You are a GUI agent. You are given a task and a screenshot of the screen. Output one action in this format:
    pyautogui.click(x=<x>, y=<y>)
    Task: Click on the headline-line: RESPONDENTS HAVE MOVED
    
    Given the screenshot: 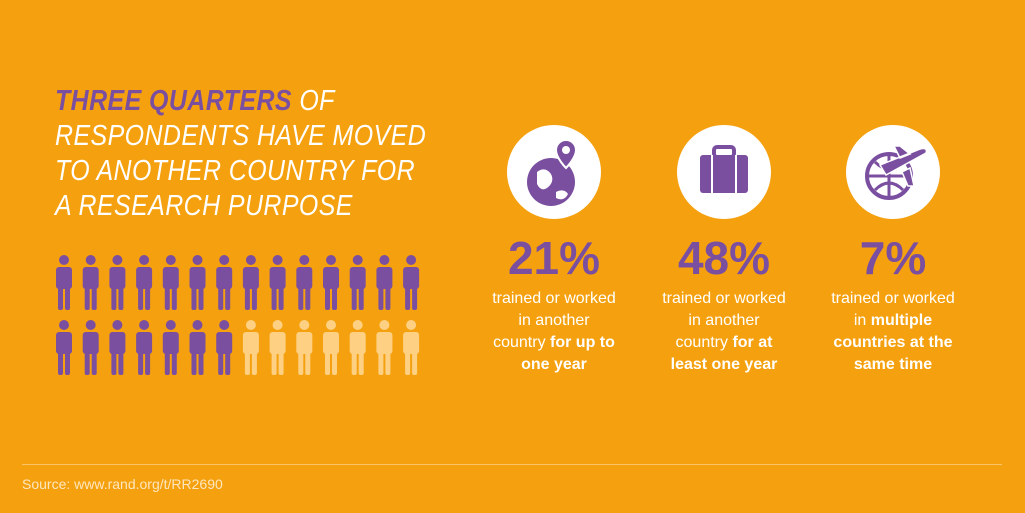 What is the action you would take?
    pyautogui.click(x=241, y=136)
    